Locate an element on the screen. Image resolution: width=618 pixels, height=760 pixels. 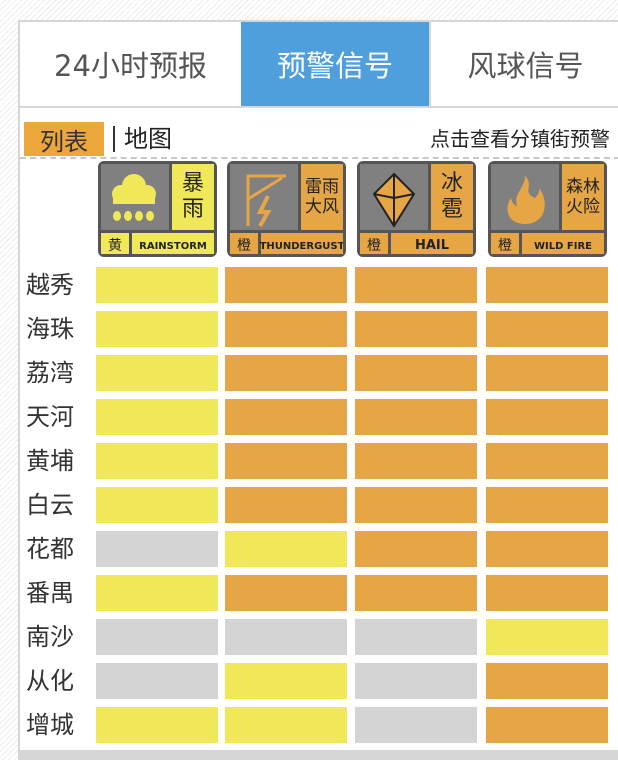
district-name: 花都 is located at coordinates (50, 549).